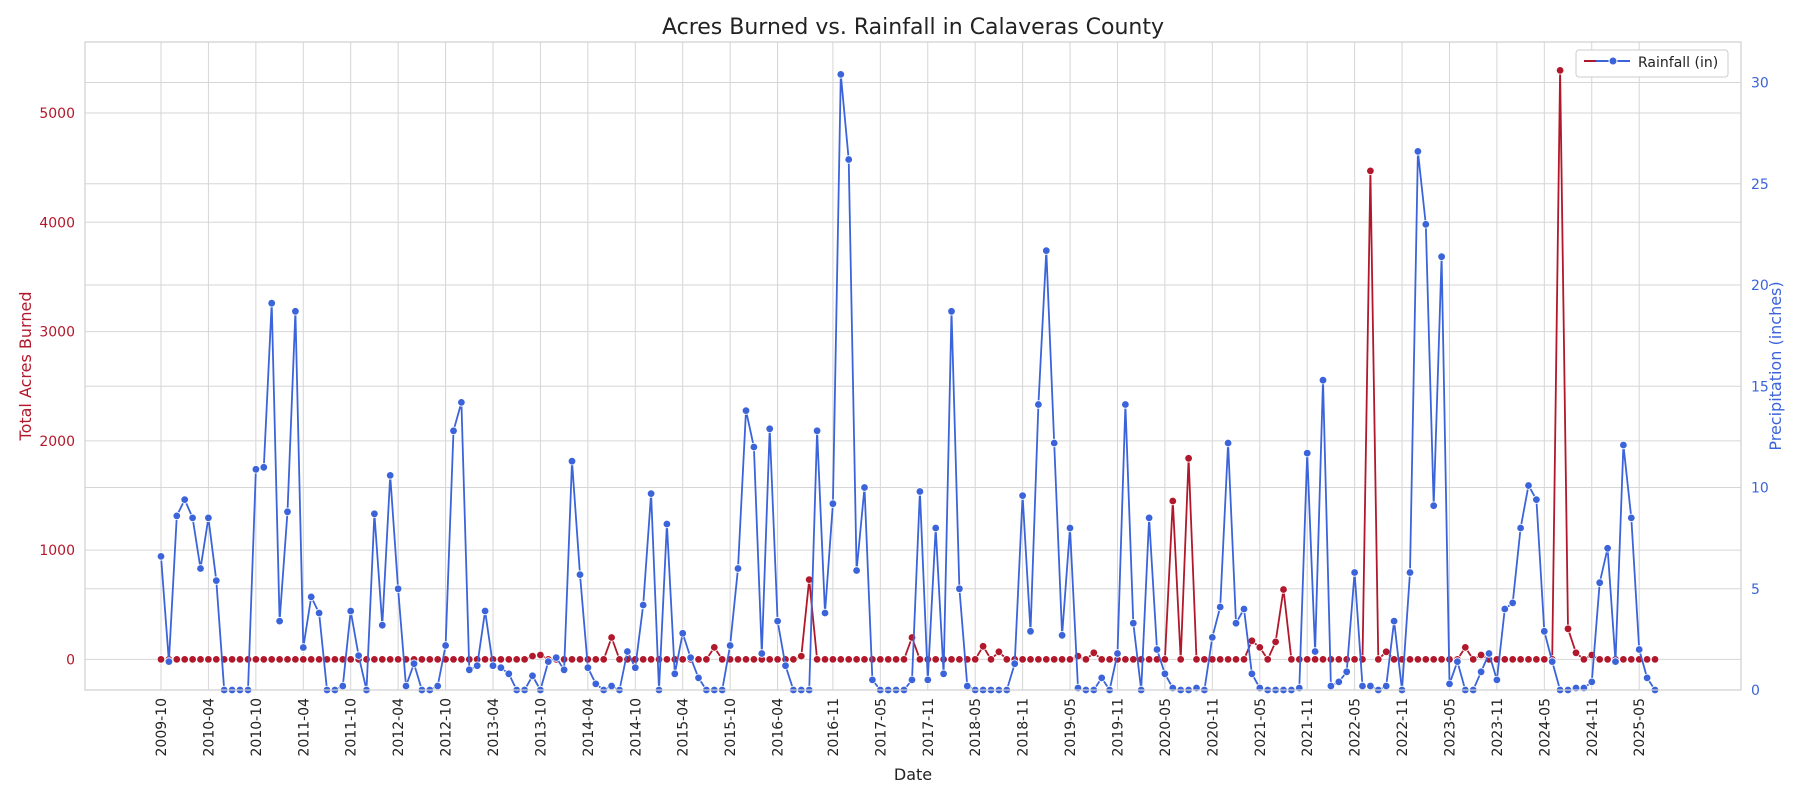 The height and width of the screenshot is (800, 1800). Describe the element at coordinates (1760, 388) in the screenshot. I see `right-axis-ticks: 0 5 10 15 20 25 30` at that location.